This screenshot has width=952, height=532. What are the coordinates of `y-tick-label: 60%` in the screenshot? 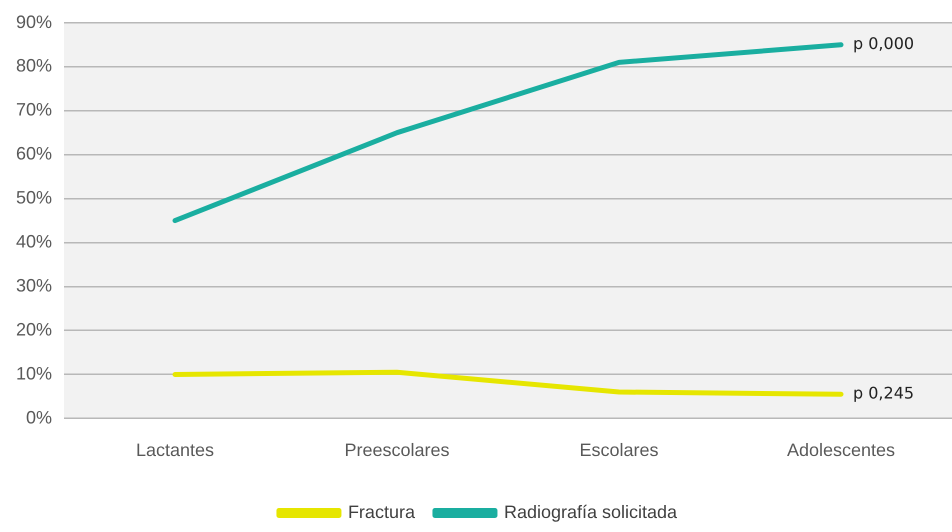 It's located at (34, 154).